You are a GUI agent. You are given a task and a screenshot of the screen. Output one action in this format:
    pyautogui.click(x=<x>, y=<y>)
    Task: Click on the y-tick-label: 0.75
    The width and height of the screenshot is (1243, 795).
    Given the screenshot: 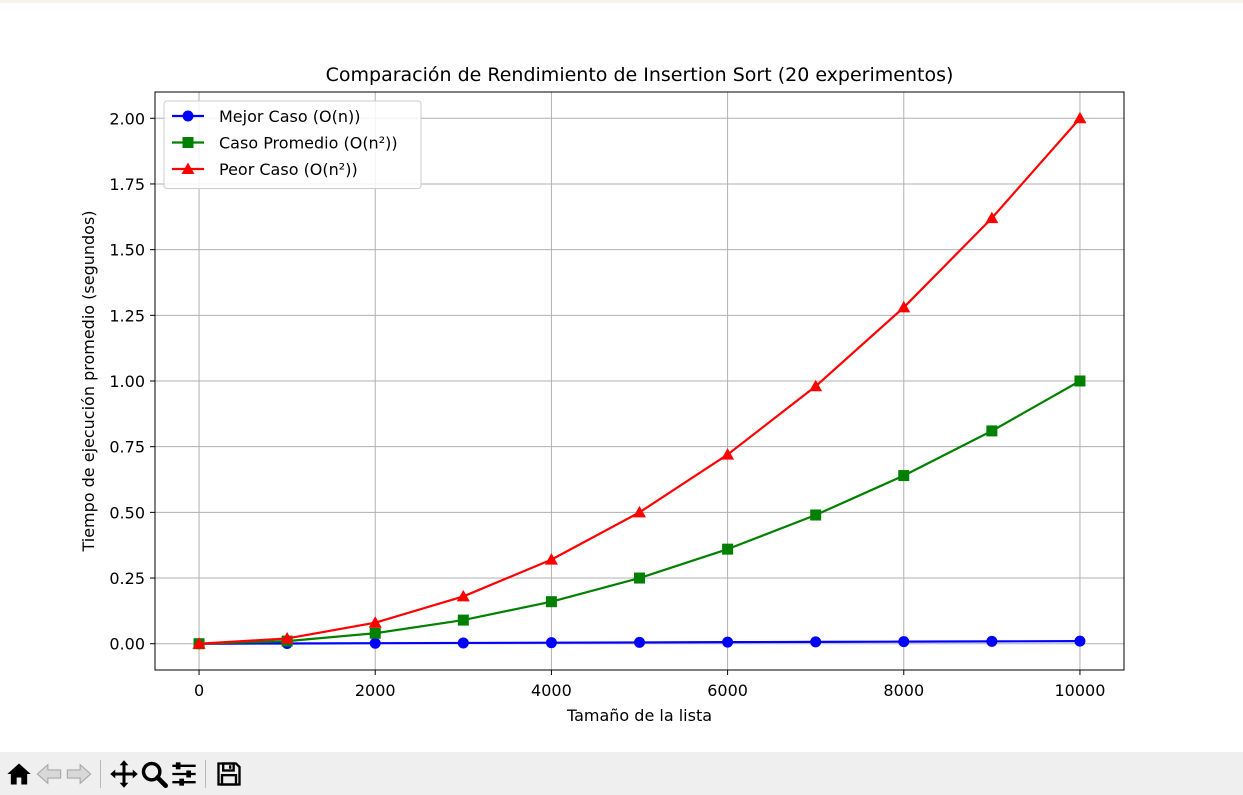 What is the action you would take?
    pyautogui.click(x=127, y=447)
    